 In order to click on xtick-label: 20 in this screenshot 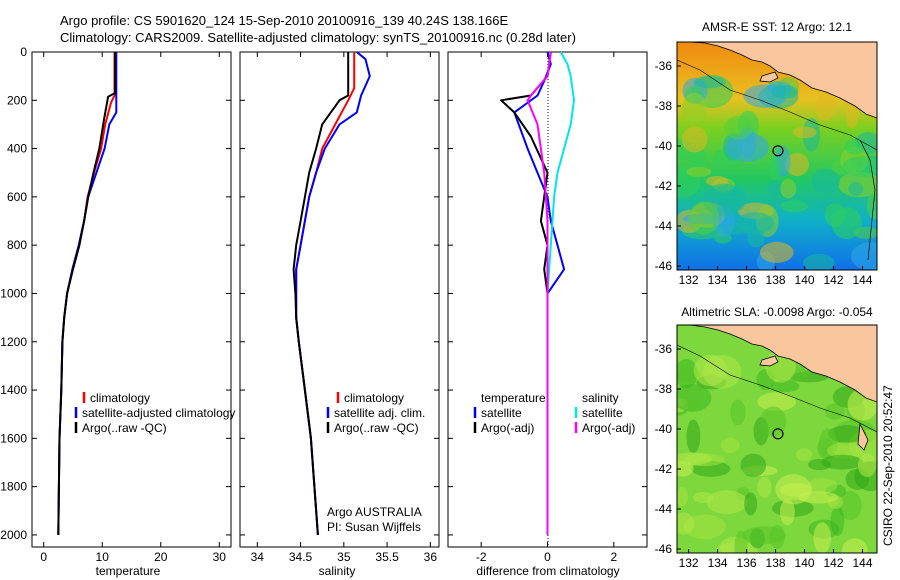, I will do `click(161, 557)`.